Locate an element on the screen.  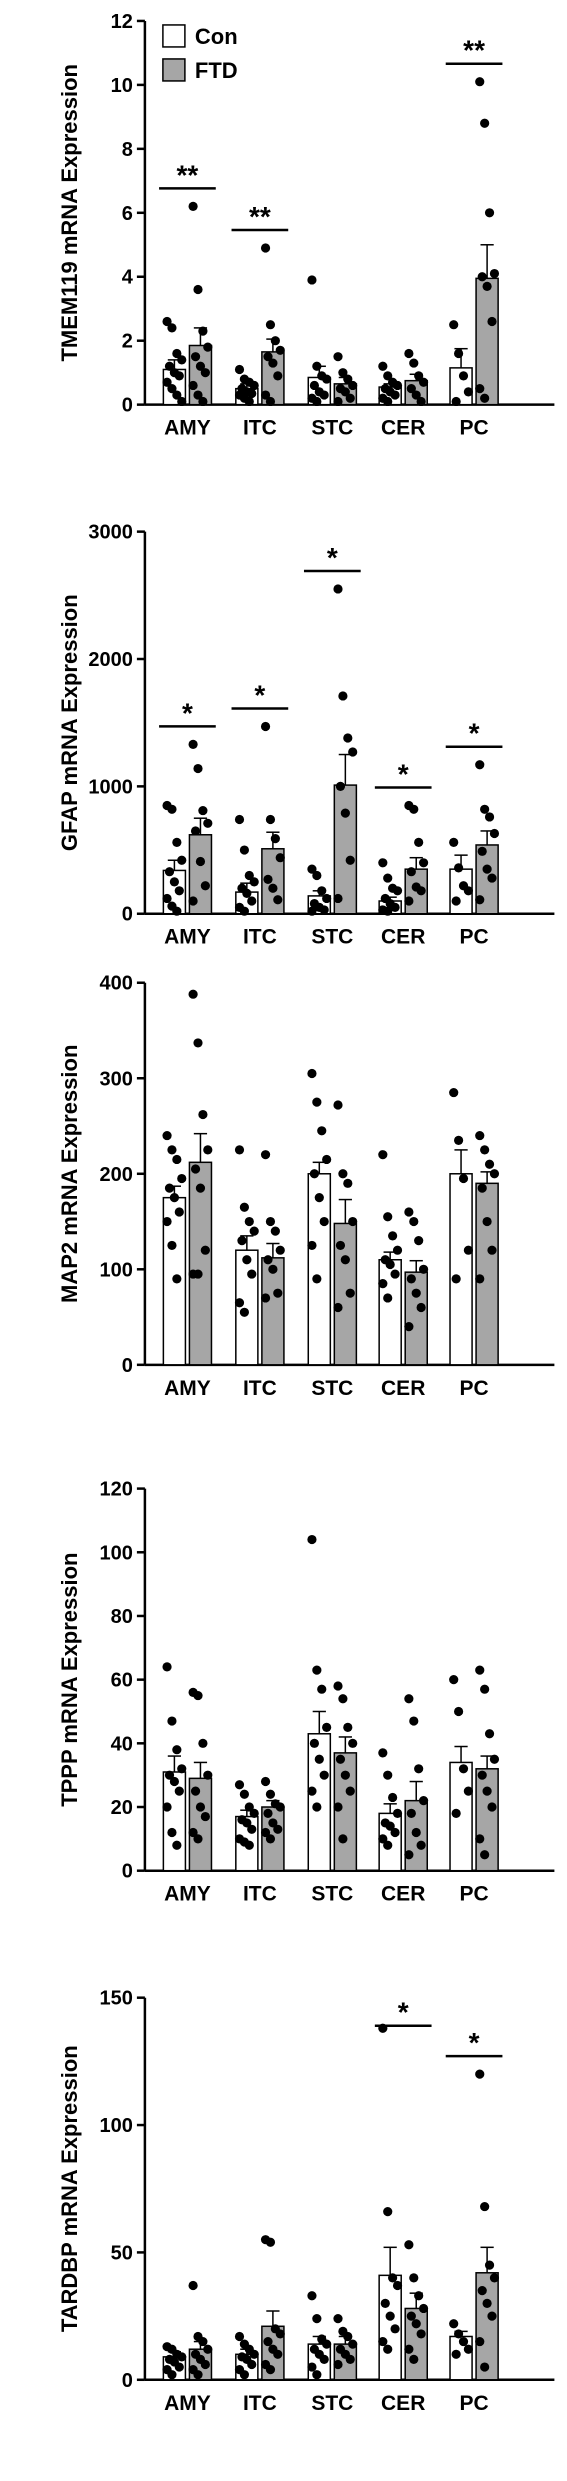
y-tick-label: 6 is located at coordinates (127, 214).